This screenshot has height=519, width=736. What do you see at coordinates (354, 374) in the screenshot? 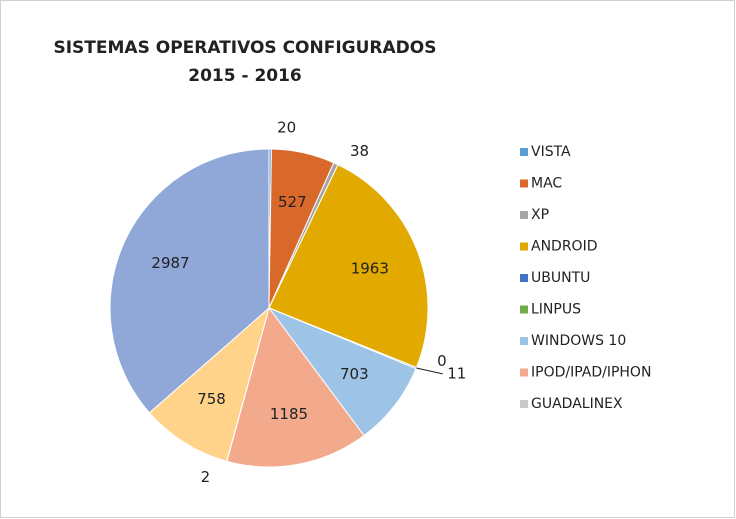
I see `data-label: 703` at bounding box center [354, 374].